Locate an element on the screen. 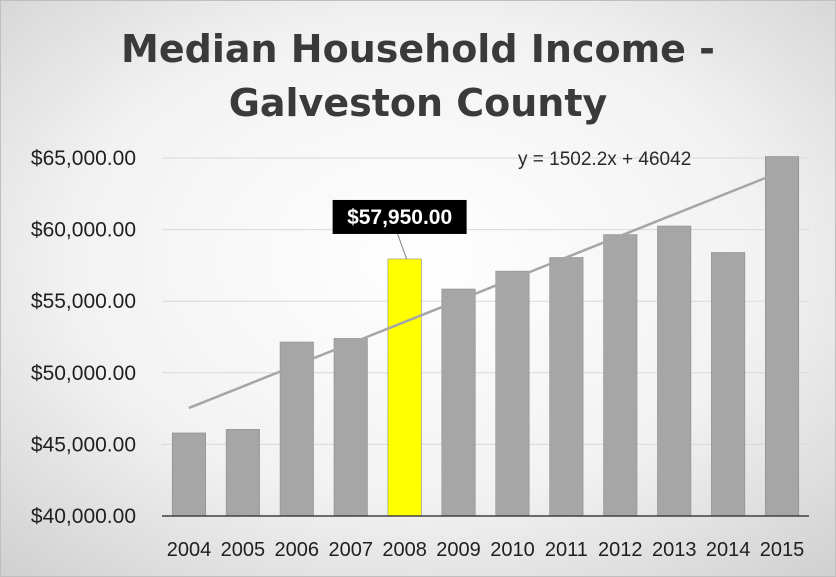 The width and height of the screenshot is (836, 577). bar-2010 is located at coordinates (512, 393).